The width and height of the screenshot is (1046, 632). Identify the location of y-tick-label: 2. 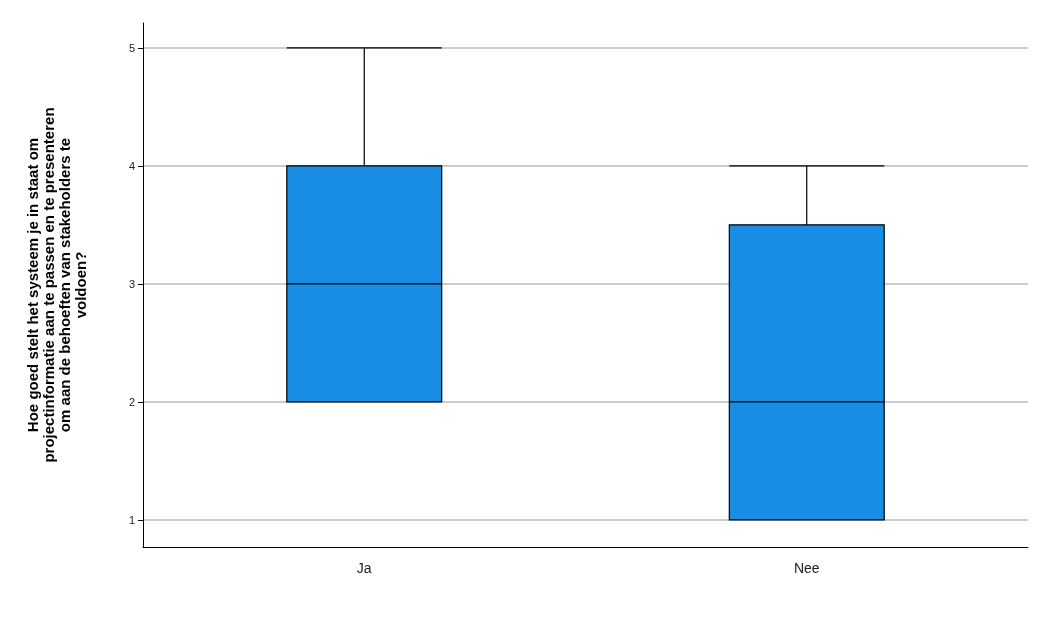
(131, 401).